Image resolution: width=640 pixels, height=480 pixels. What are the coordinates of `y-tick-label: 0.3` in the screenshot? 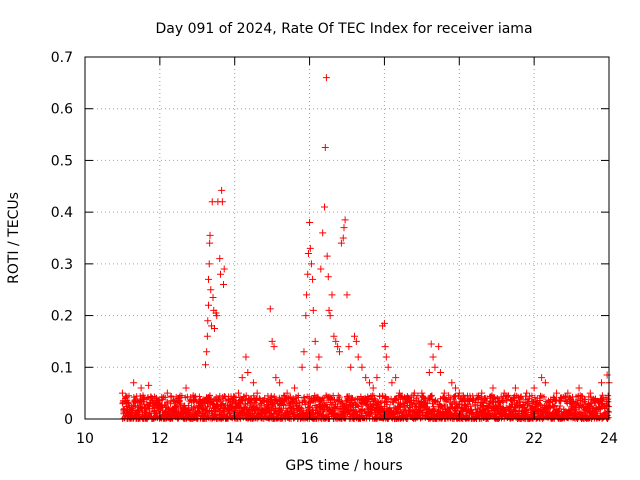 It's located at (62, 265).